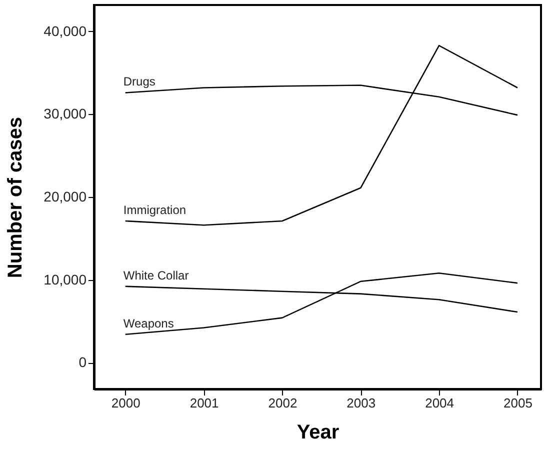  I want to click on series-label: Weapons, so click(148, 323).